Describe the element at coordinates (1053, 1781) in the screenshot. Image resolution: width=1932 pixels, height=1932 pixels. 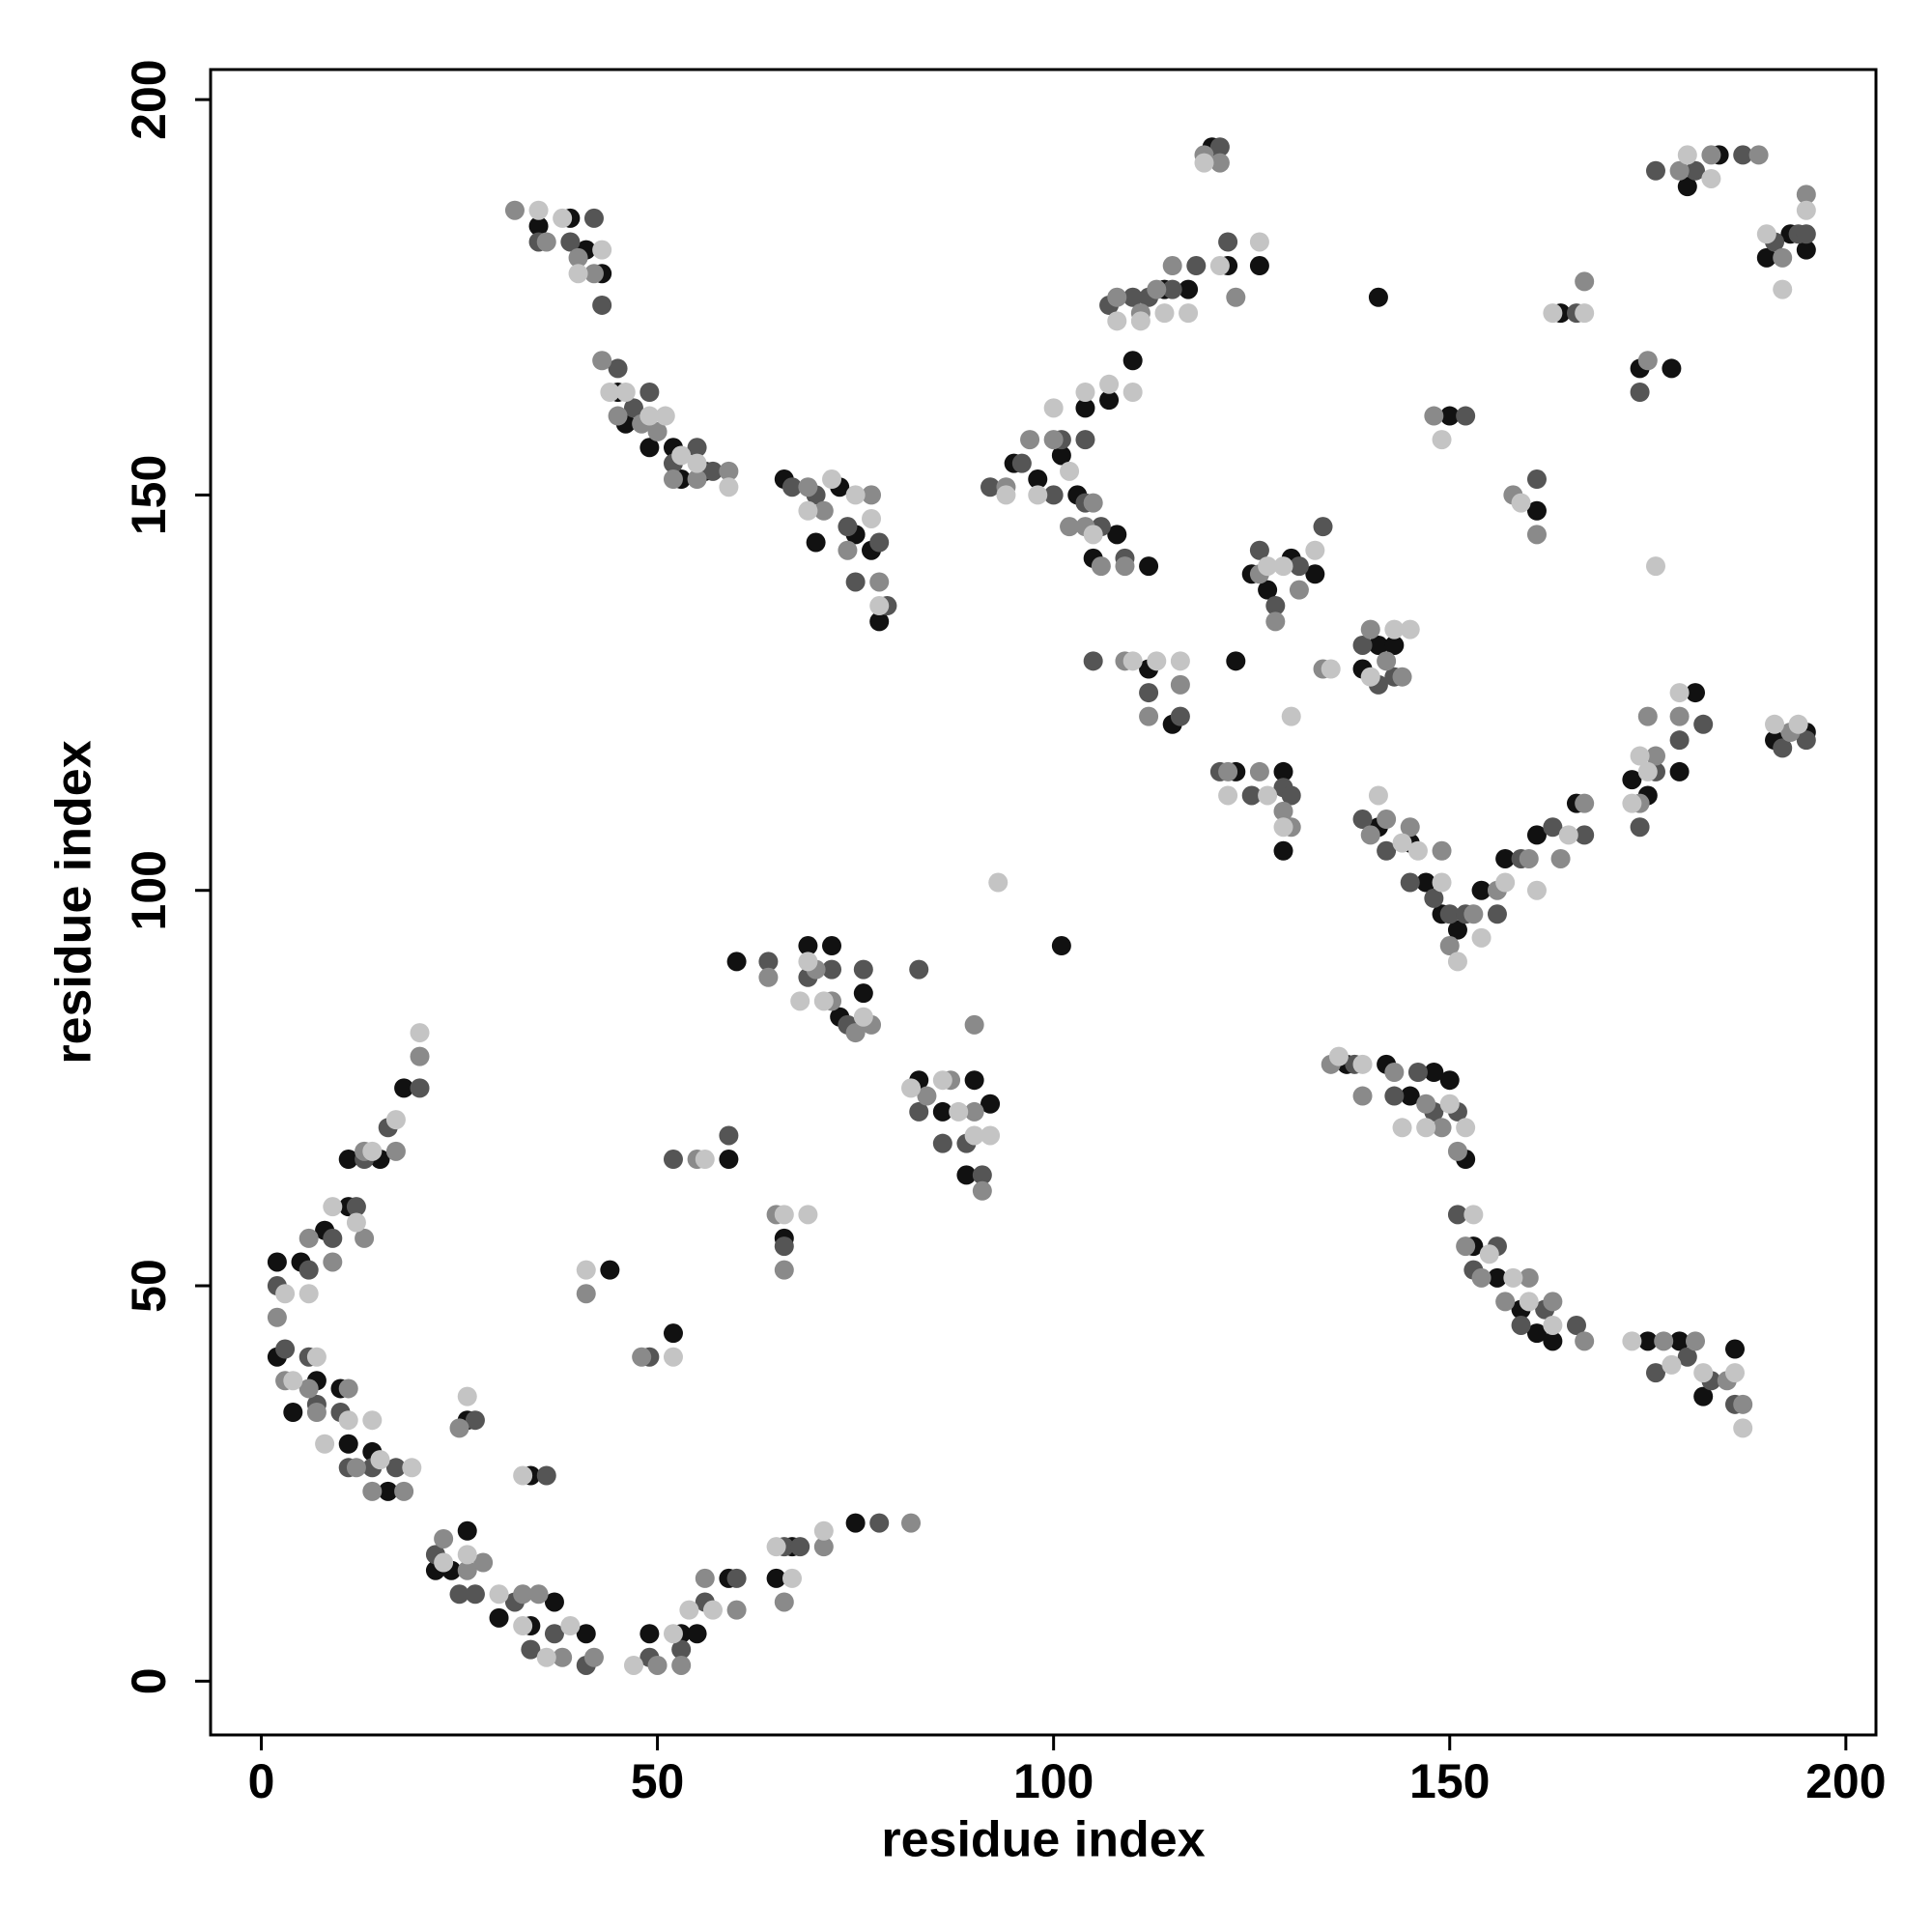
I see `x-tick-label: 100` at that location.